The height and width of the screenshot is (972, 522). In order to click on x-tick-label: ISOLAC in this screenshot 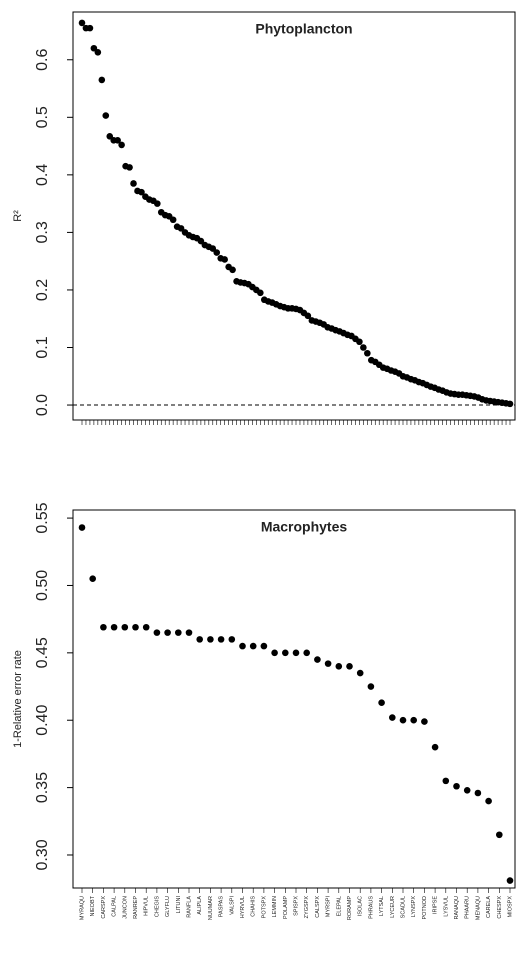, I will do `click(361, 906)`.